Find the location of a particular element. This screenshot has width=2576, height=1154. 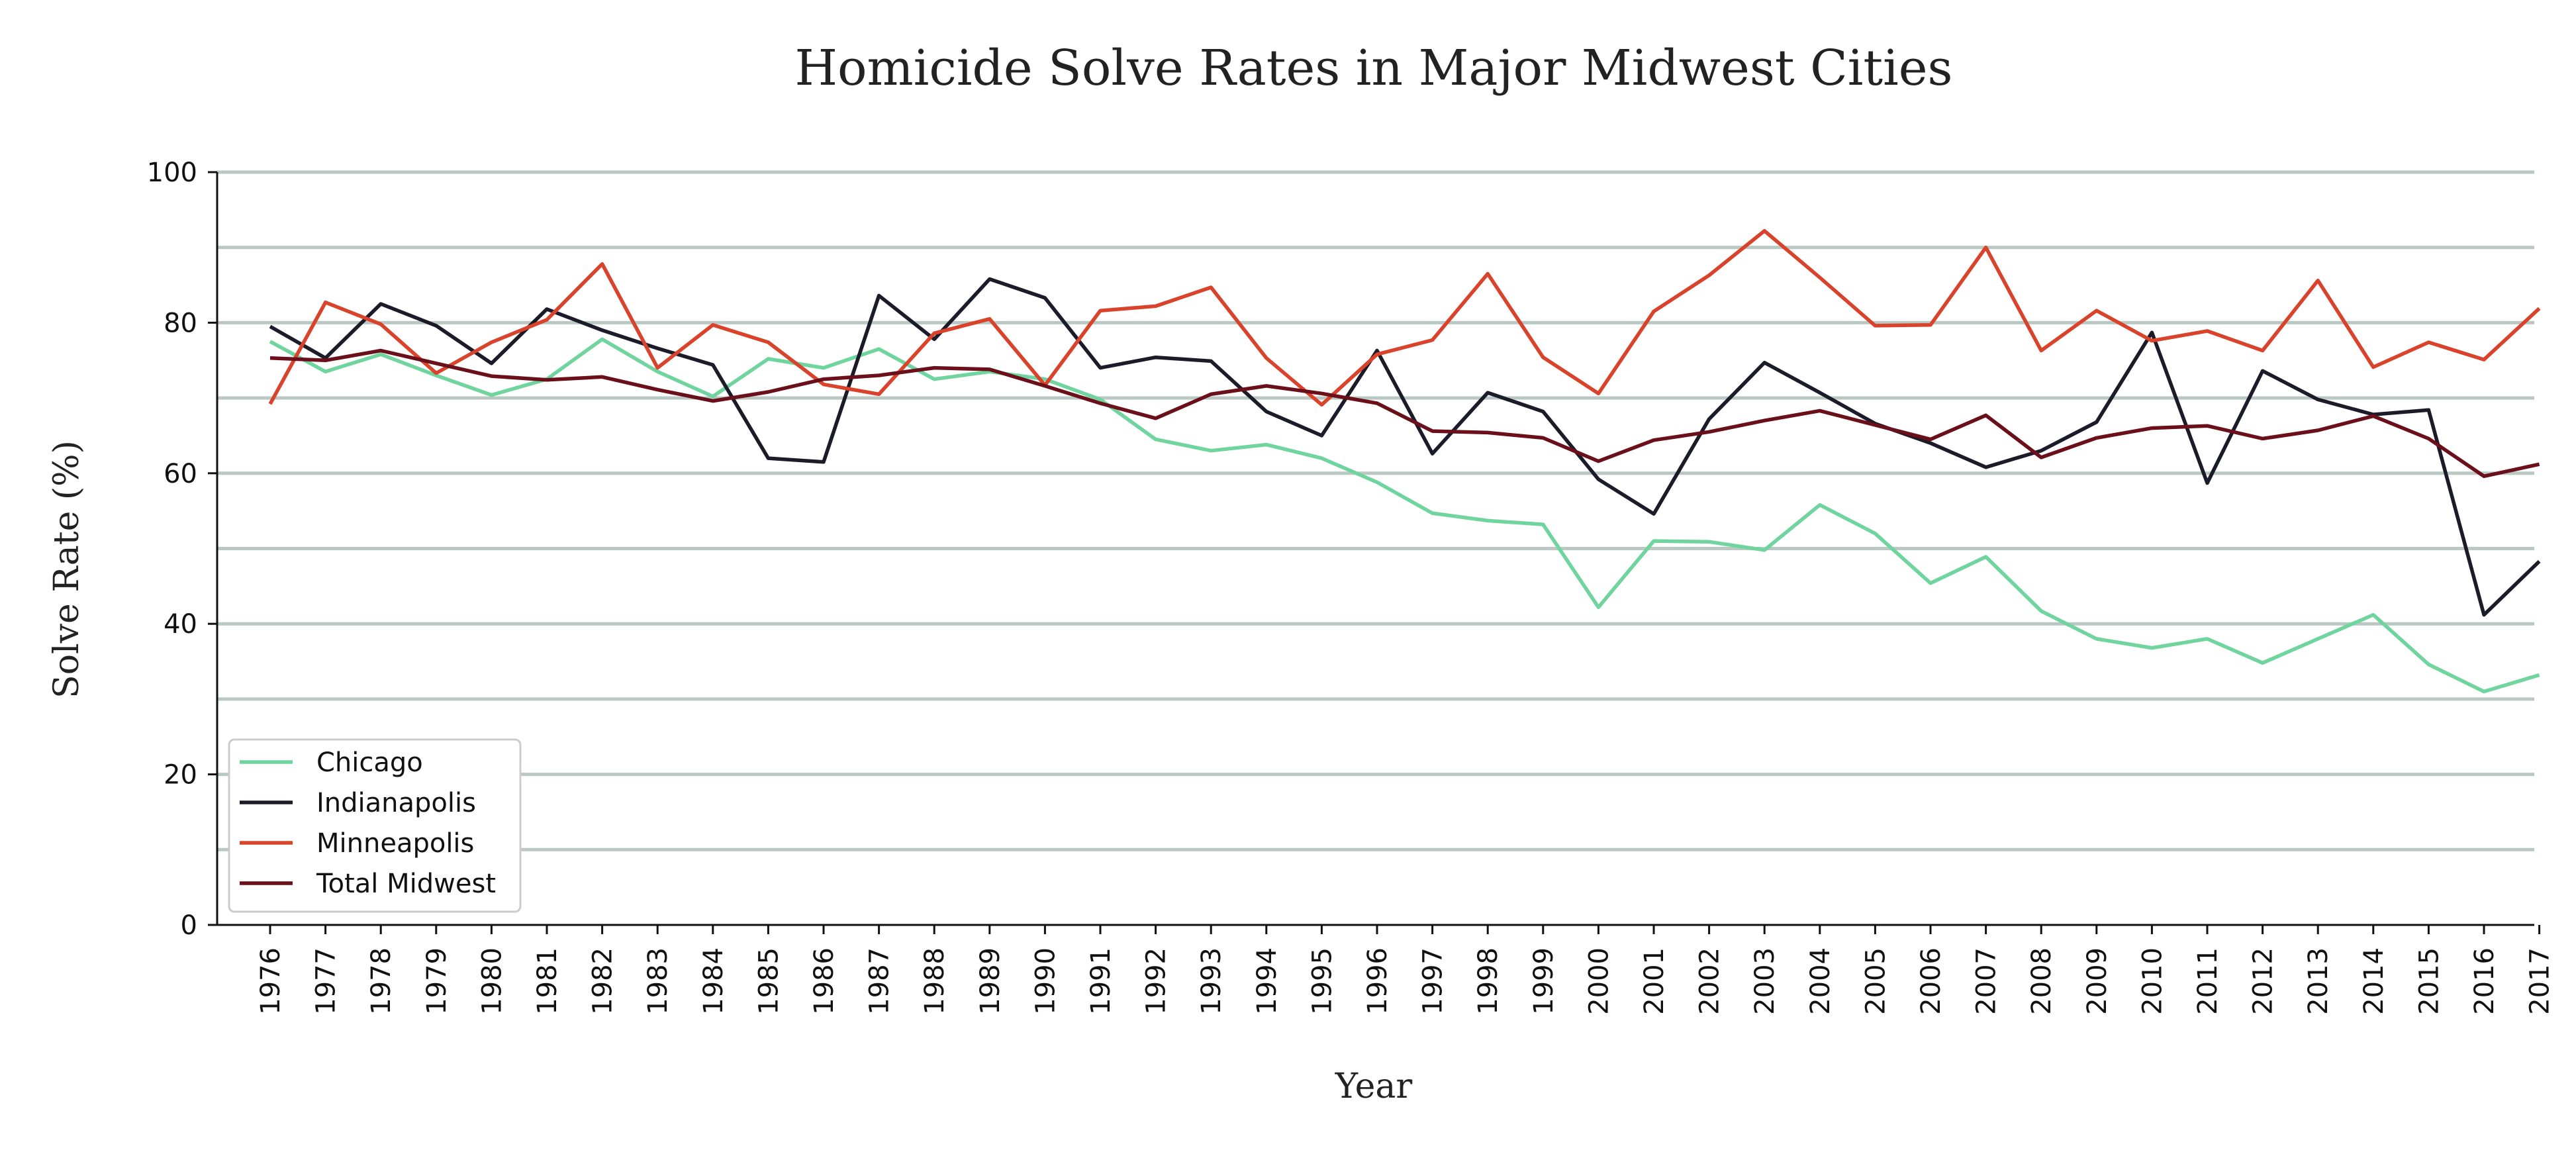

y-tick-label: 20 is located at coordinates (180, 775).